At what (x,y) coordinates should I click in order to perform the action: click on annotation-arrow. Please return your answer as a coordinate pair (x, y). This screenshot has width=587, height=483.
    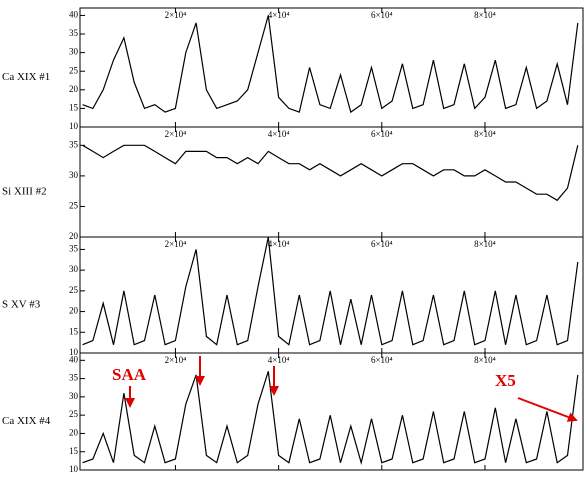
    Looking at the image, I should click on (547, 409).